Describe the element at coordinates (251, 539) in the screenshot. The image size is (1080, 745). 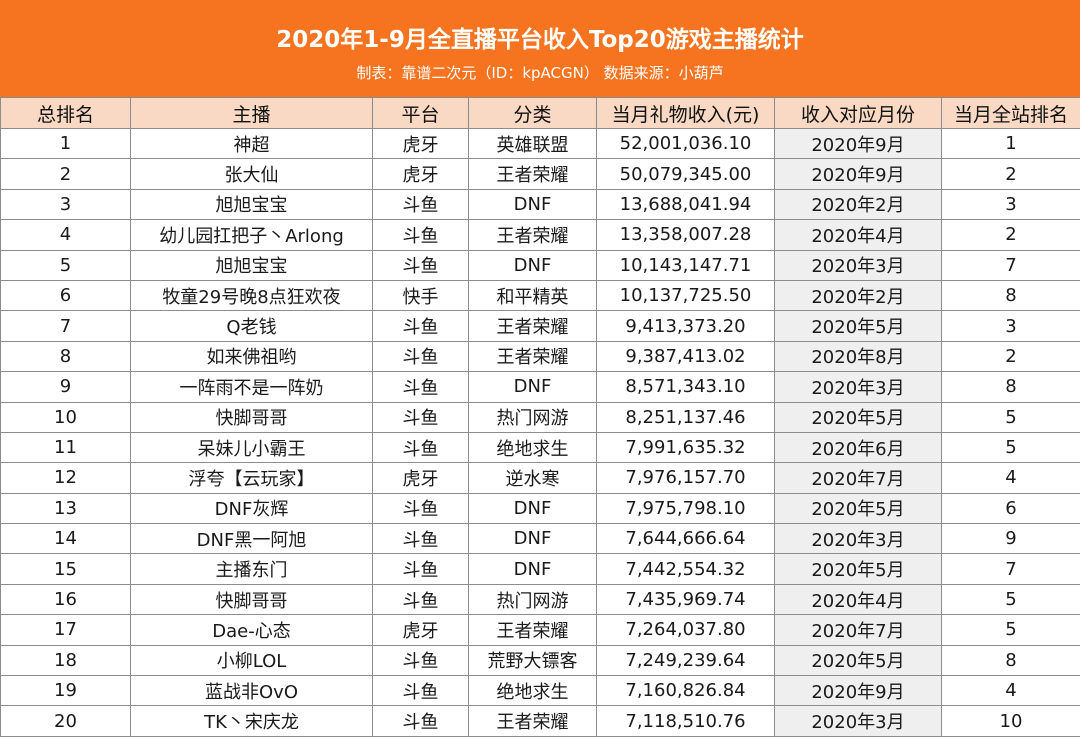
I see `streamer-cell: DNF黑一阿旭` at that location.